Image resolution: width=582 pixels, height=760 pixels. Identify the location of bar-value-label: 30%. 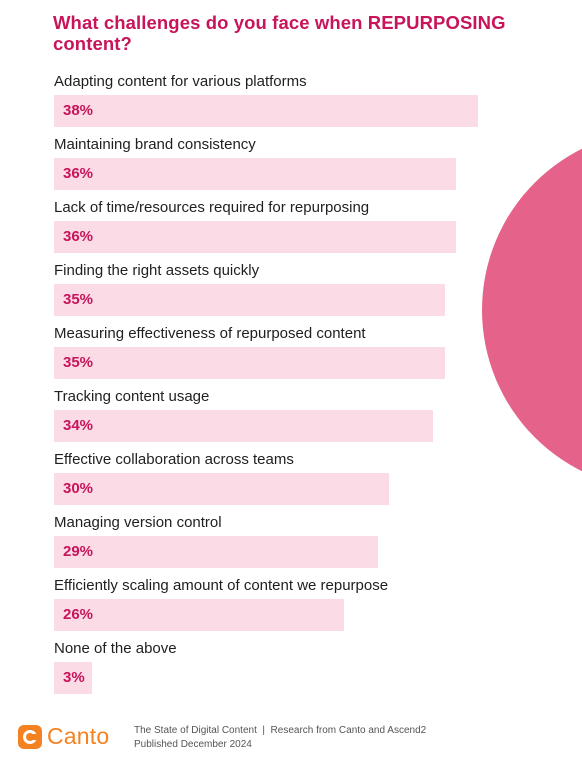
(78, 488).